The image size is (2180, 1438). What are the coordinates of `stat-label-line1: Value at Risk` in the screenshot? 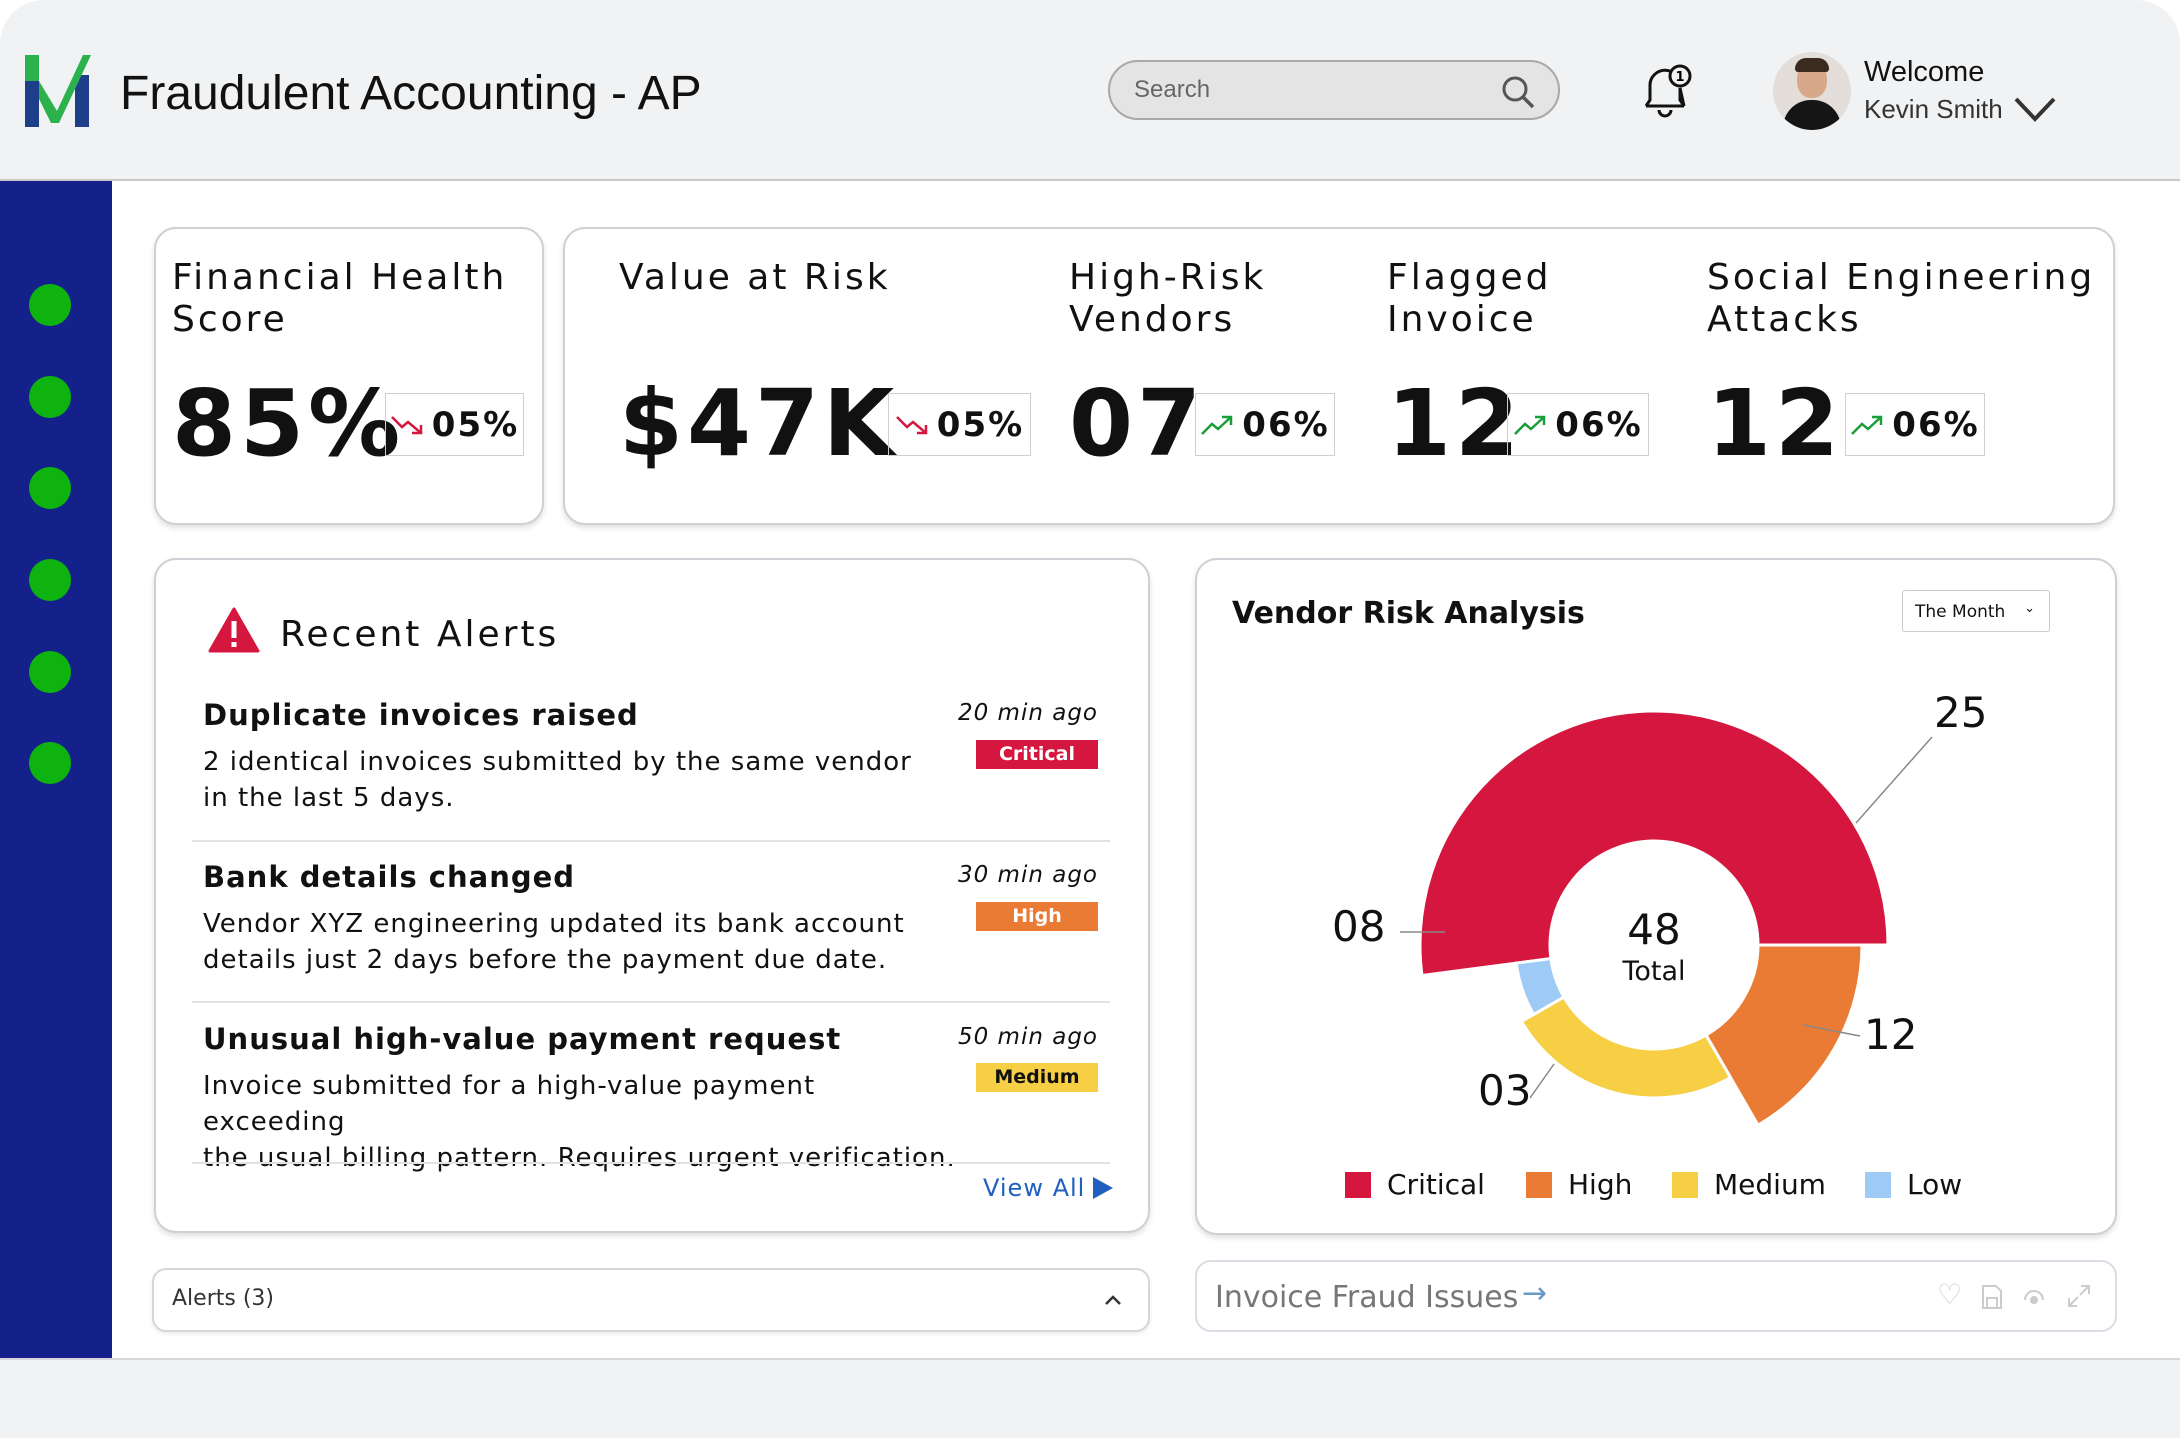 It's located at (755, 277).